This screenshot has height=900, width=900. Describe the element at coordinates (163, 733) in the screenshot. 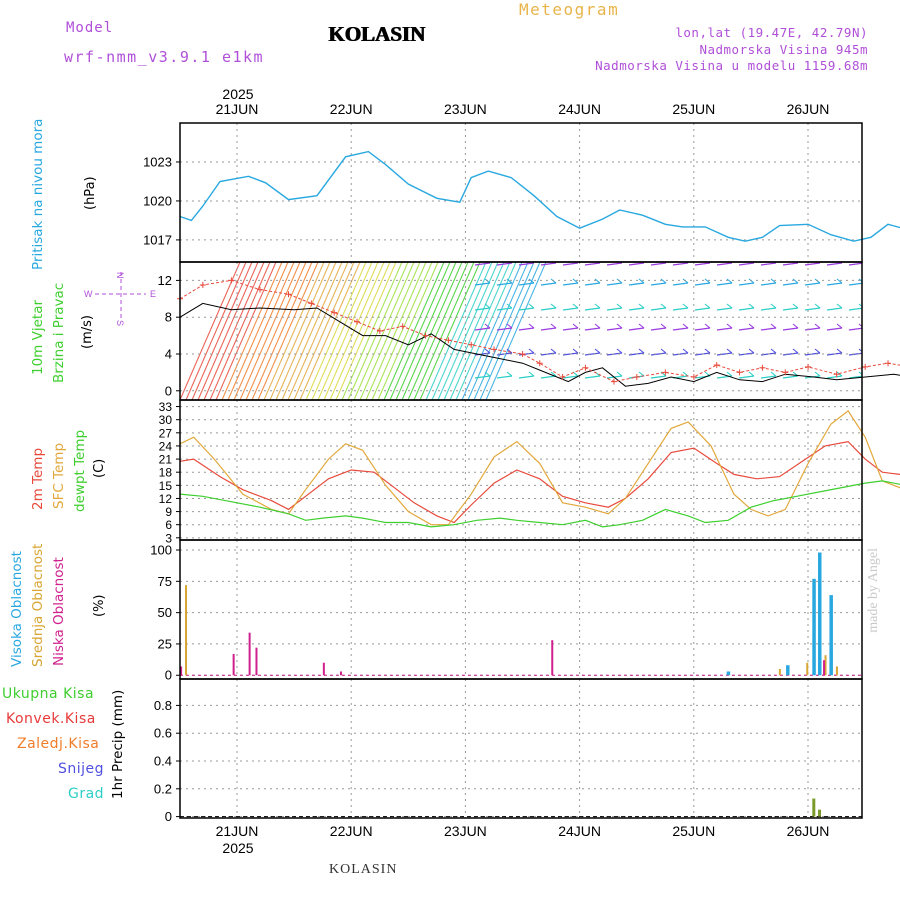

I see `precip-tick-label: 0.6` at that location.